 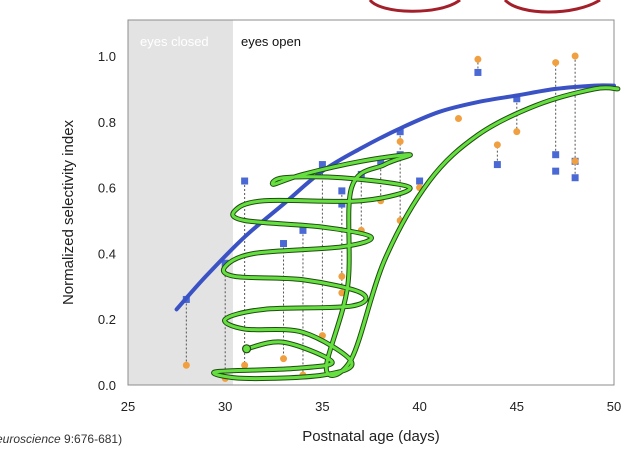 What do you see at coordinates (246, 349) in the screenshot?
I see `annotation-start-dot` at bounding box center [246, 349].